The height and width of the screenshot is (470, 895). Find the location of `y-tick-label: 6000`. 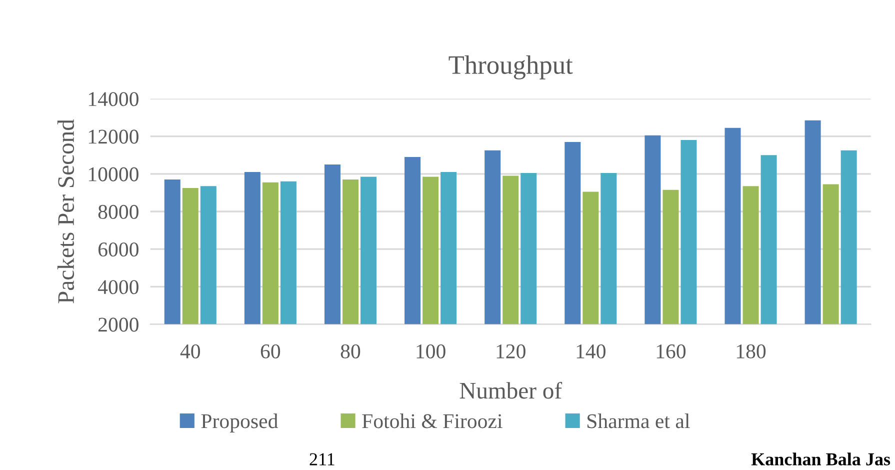

y-tick-label: 6000 is located at coordinates (118, 249).